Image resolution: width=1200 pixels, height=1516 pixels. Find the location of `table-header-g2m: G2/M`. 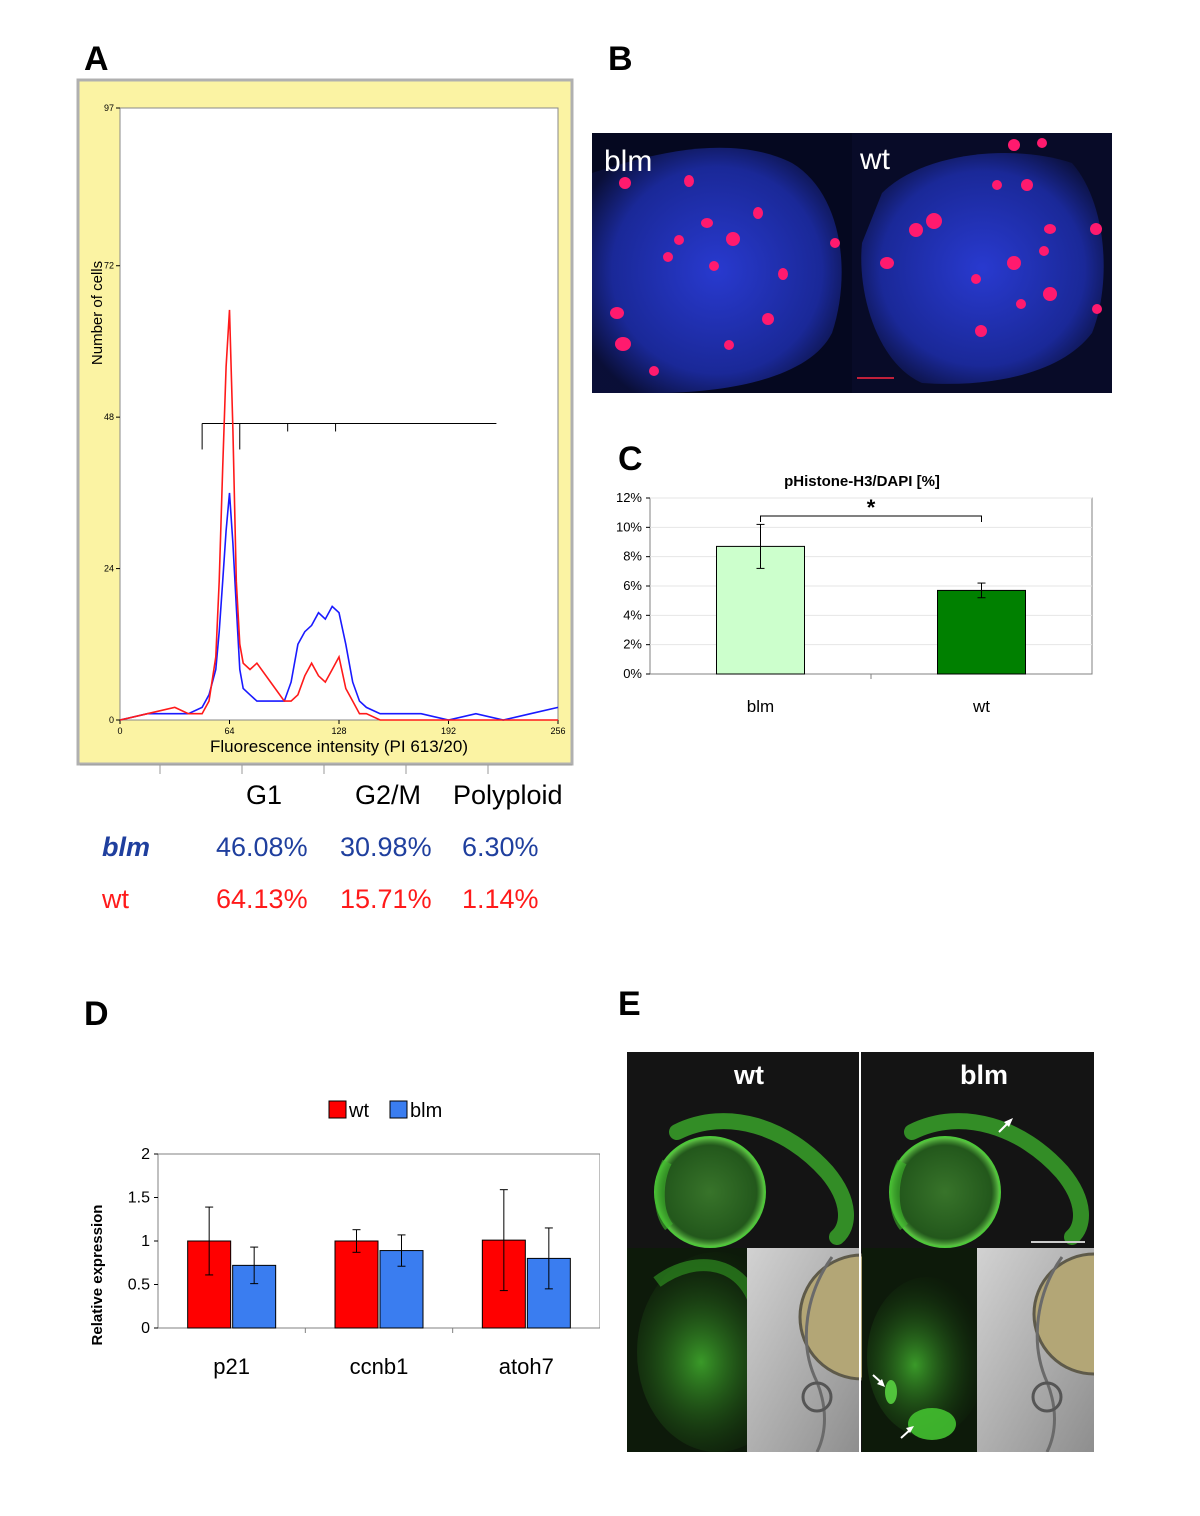

table-header-g2m: G2/M is located at coordinates (388, 795).